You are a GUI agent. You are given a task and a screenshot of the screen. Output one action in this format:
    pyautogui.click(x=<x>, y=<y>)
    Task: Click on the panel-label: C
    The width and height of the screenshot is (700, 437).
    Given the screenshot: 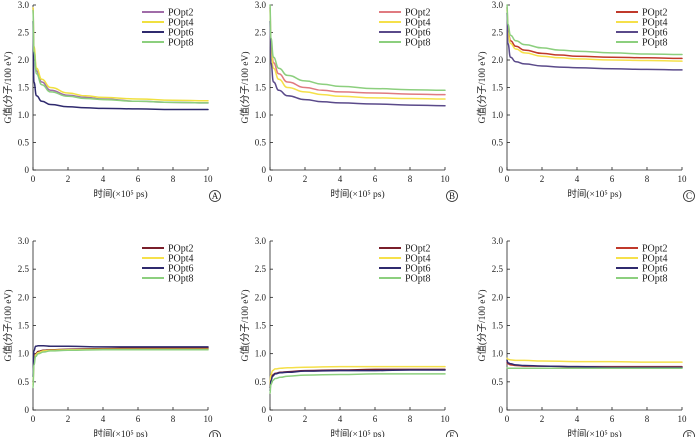 What is the action you would take?
    pyautogui.click(x=689, y=196)
    